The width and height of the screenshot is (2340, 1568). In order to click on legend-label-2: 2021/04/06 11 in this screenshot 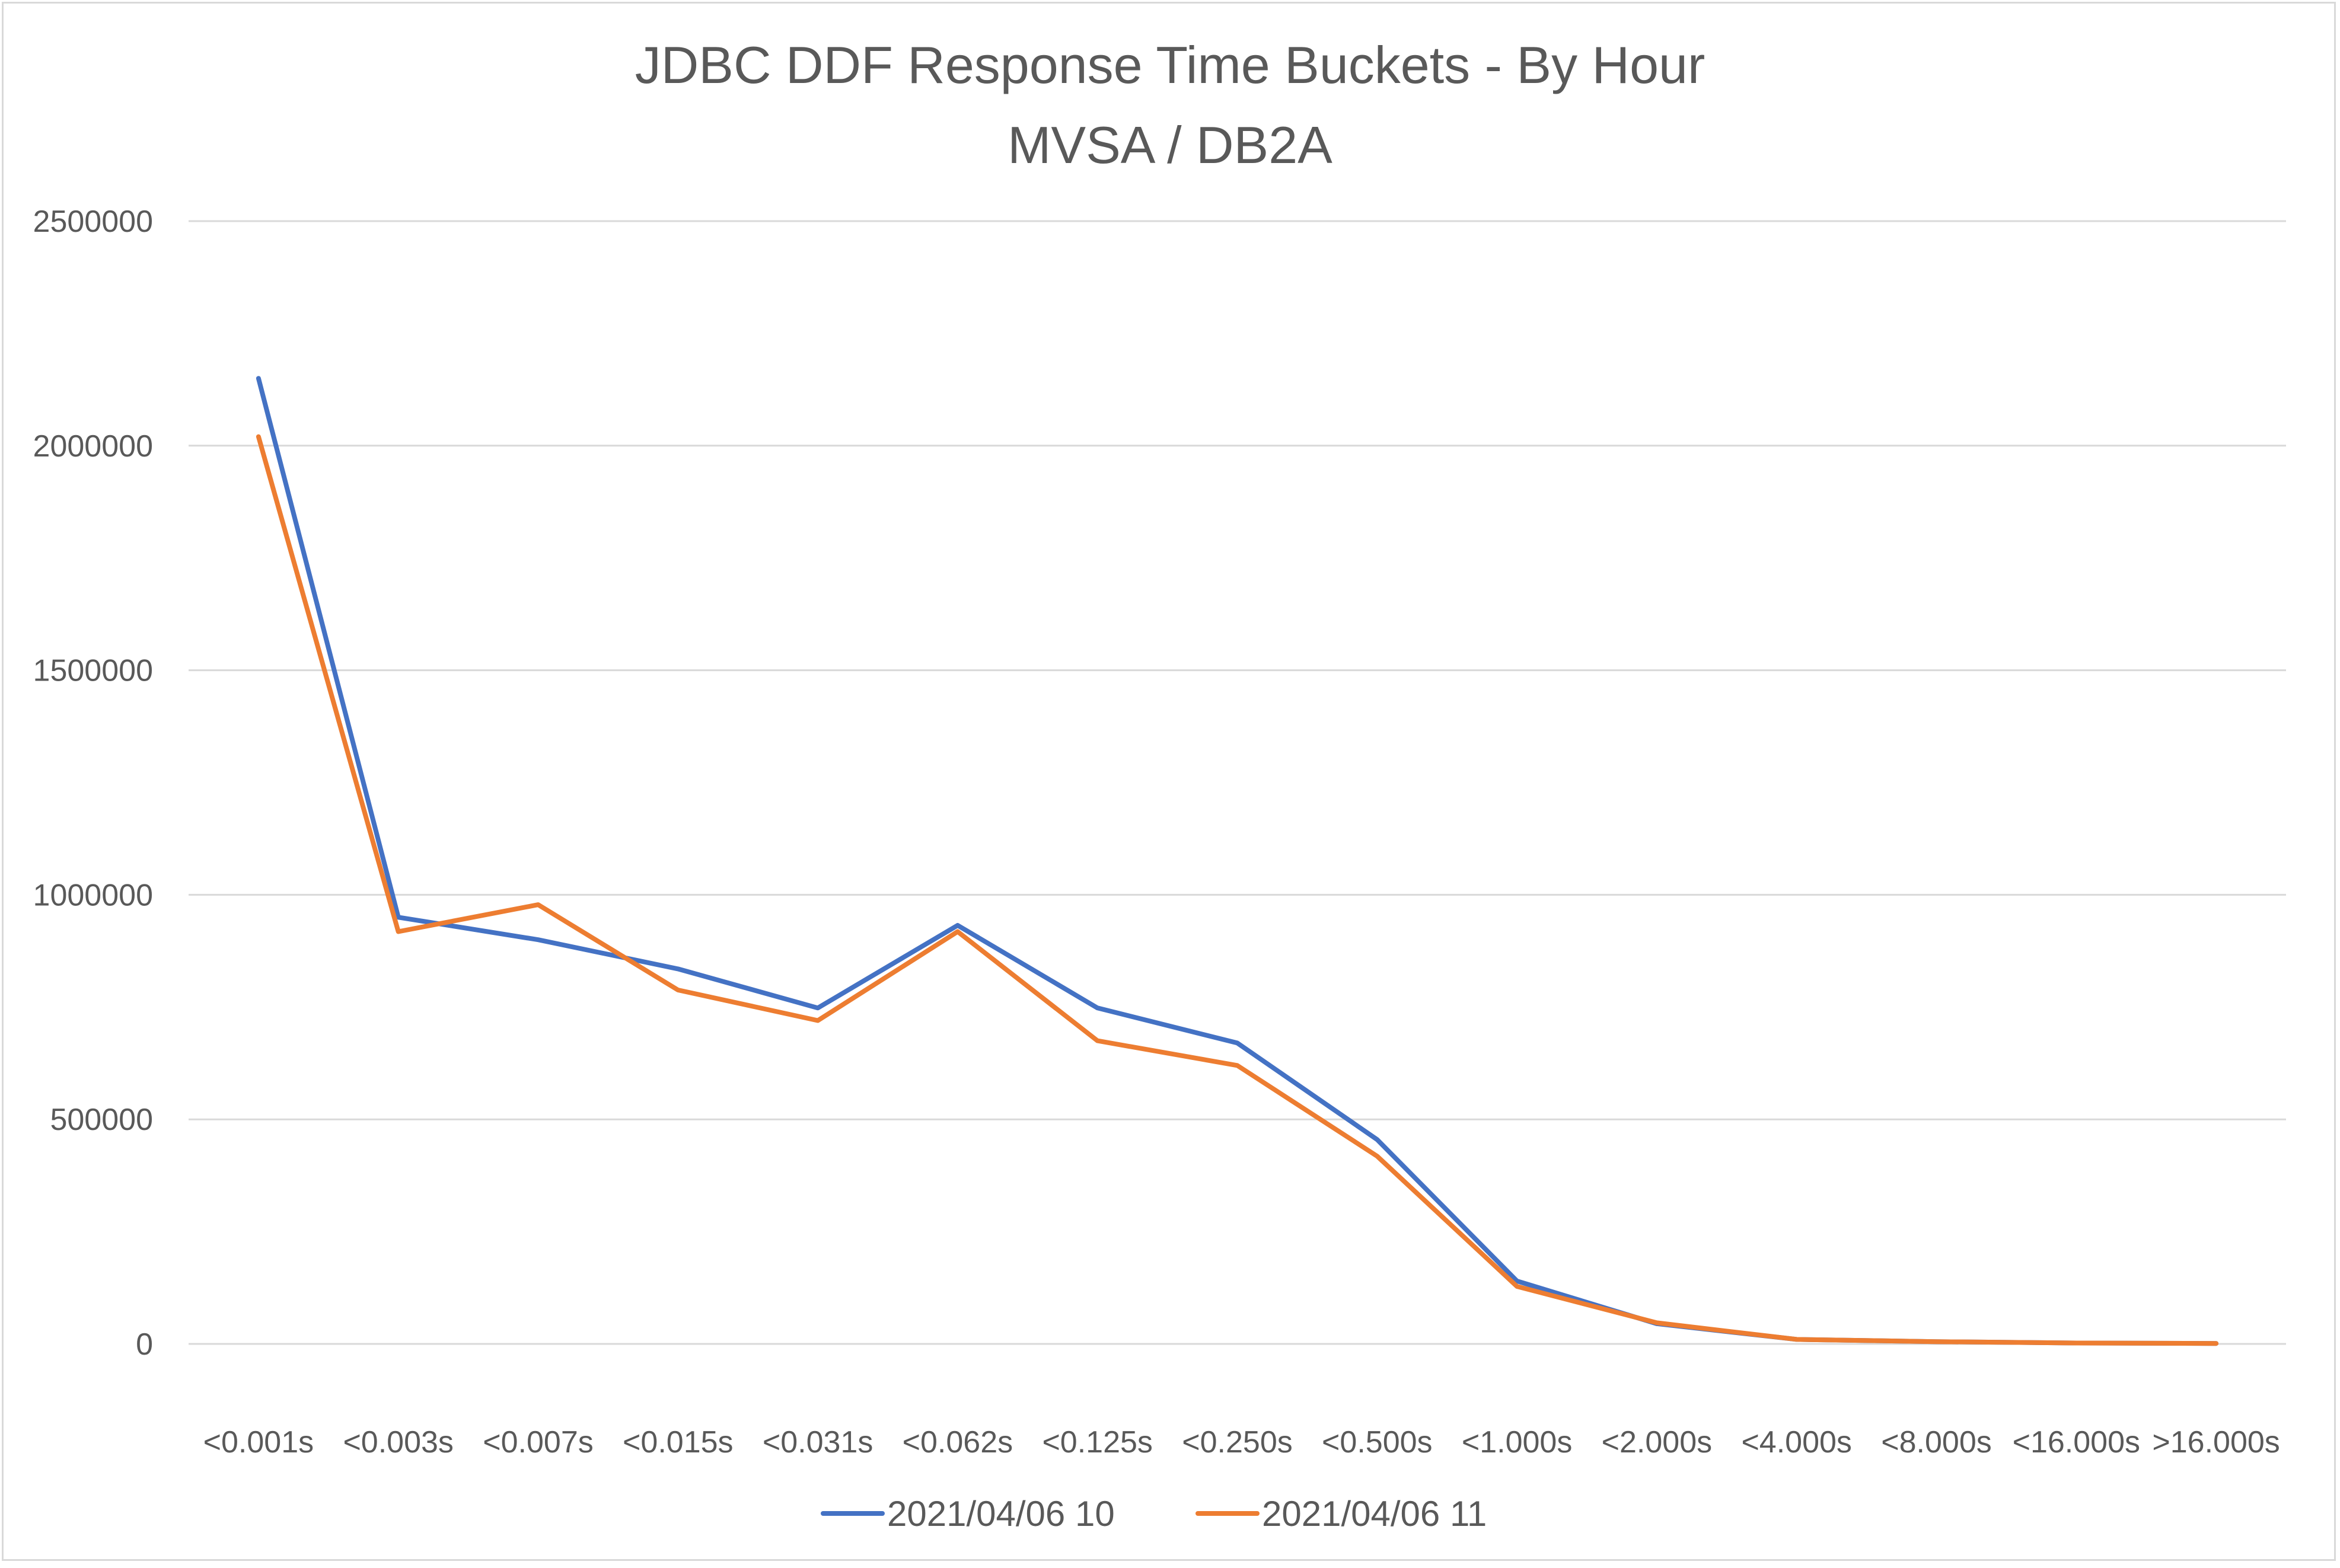, I will do `click(1374, 1514)`.